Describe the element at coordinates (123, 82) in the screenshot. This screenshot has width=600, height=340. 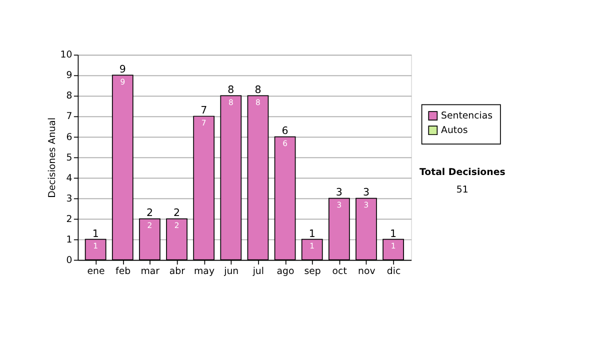
I see `annotation: 9` at that location.